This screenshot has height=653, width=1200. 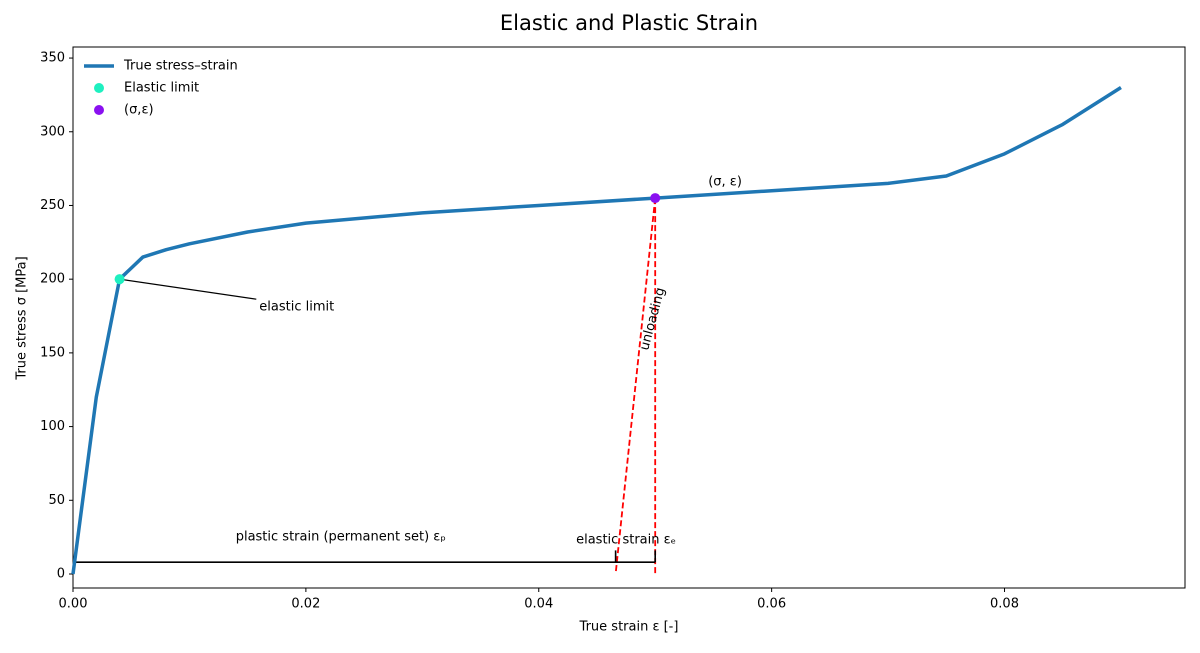 What do you see at coordinates (52, 426) in the screenshot?
I see `y-tick-label: 100` at bounding box center [52, 426].